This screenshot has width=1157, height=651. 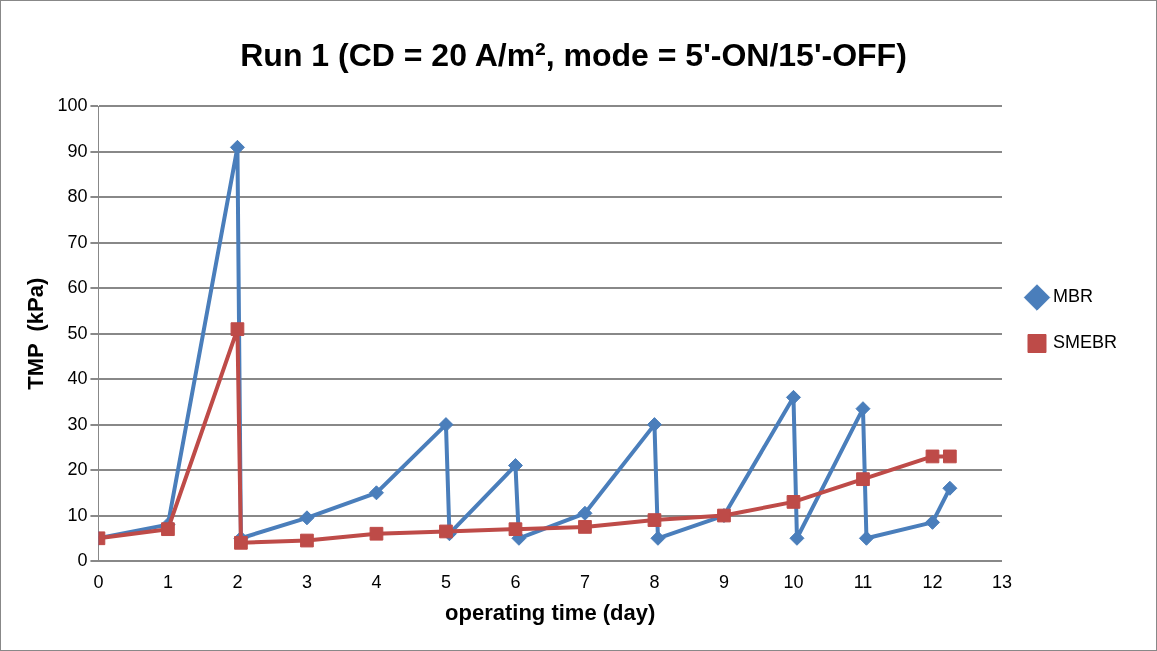 What do you see at coordinates (36, 333) in the screenshot?
I see `y-axis-title: TMP (kPa)` at bounding box center [36, 333].